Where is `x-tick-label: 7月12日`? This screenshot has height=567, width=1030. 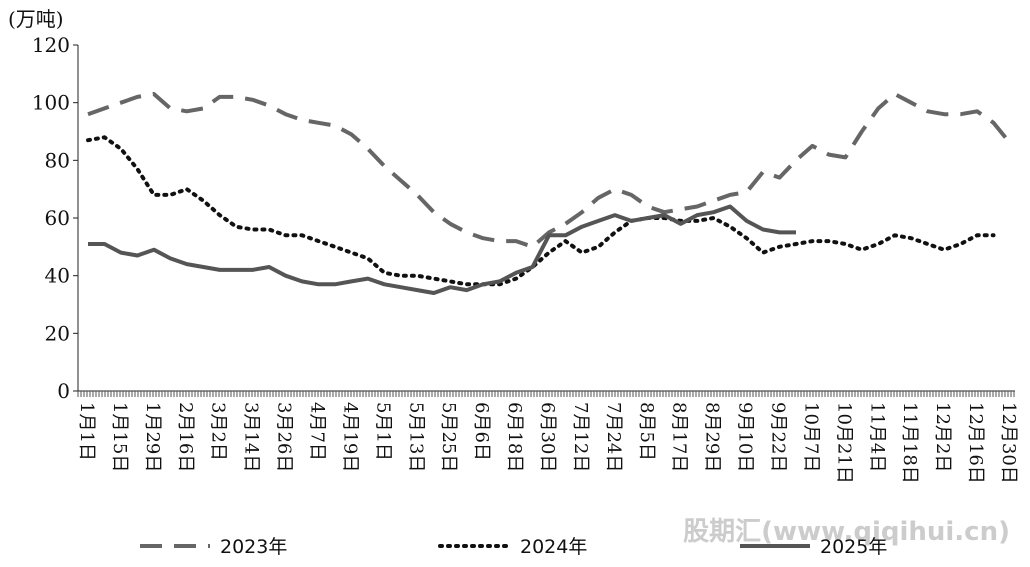
x-tick-label: 7月12日 is located at coordinates (580, 437).